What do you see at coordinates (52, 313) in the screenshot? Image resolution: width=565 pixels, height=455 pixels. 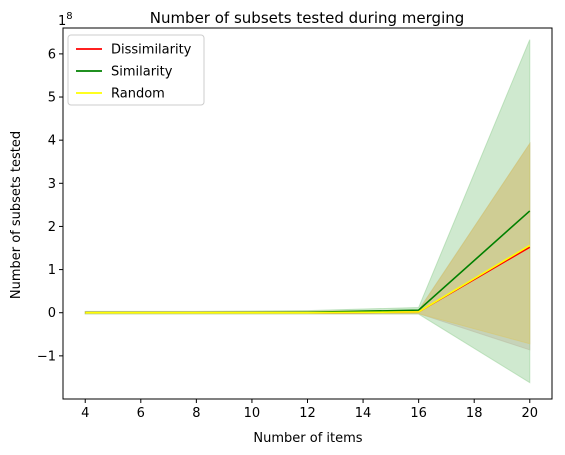 I see `y-tick-label: 0` at bounding box center [52, 313].